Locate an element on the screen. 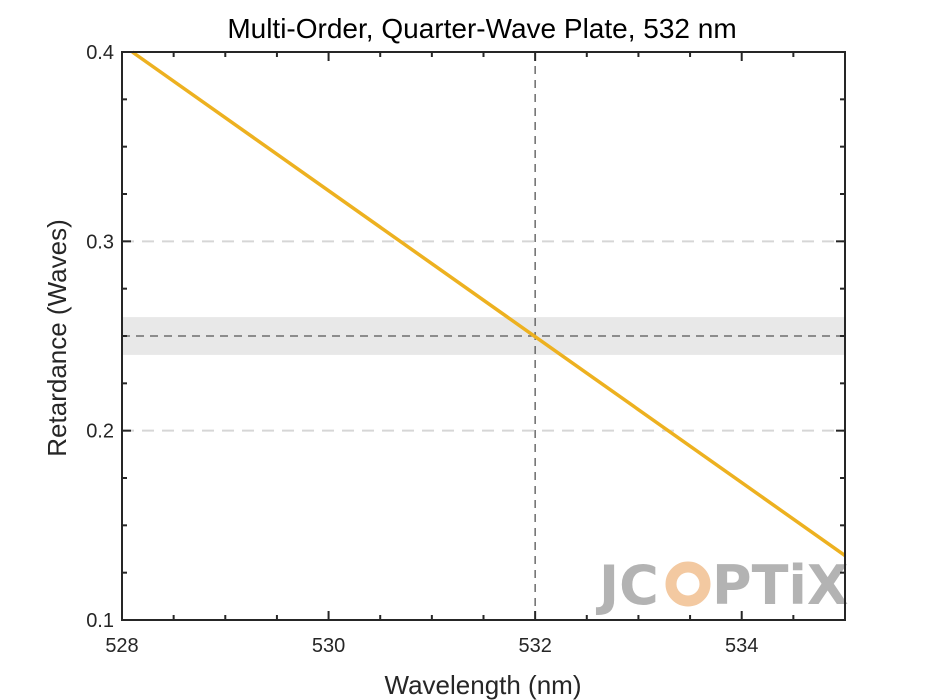  tolerance-band is located at coordinates (483, 336).